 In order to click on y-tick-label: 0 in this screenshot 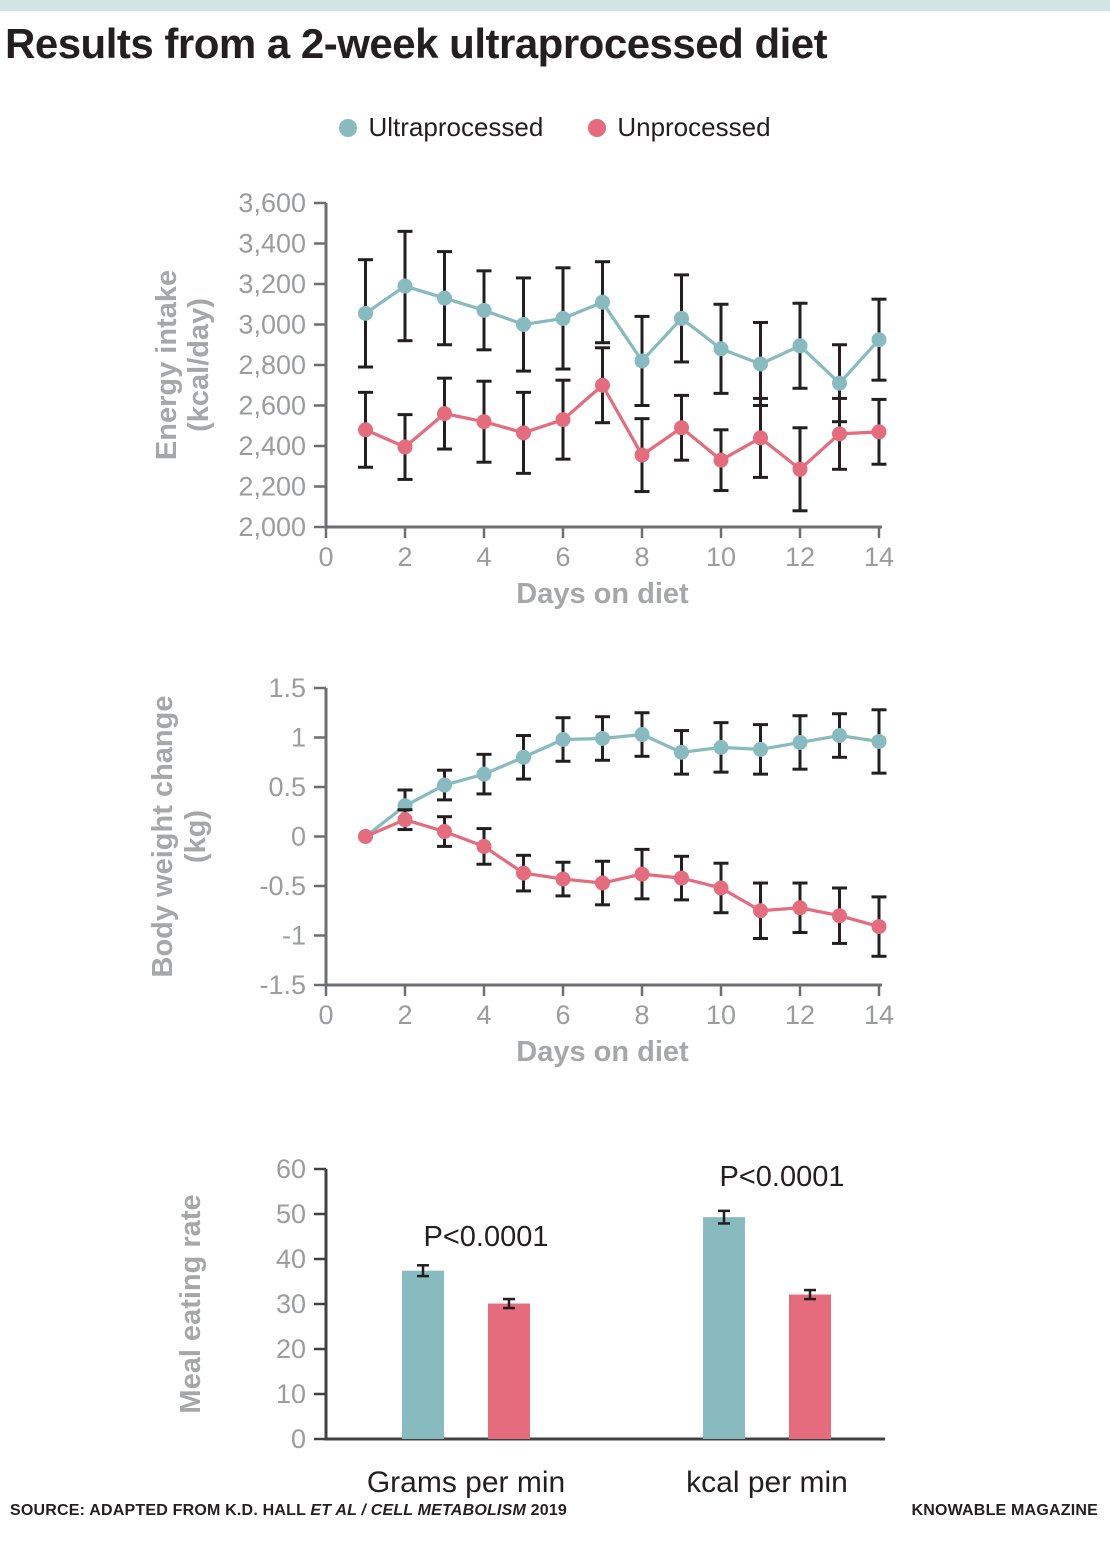, I will do `click(298, 837)`.